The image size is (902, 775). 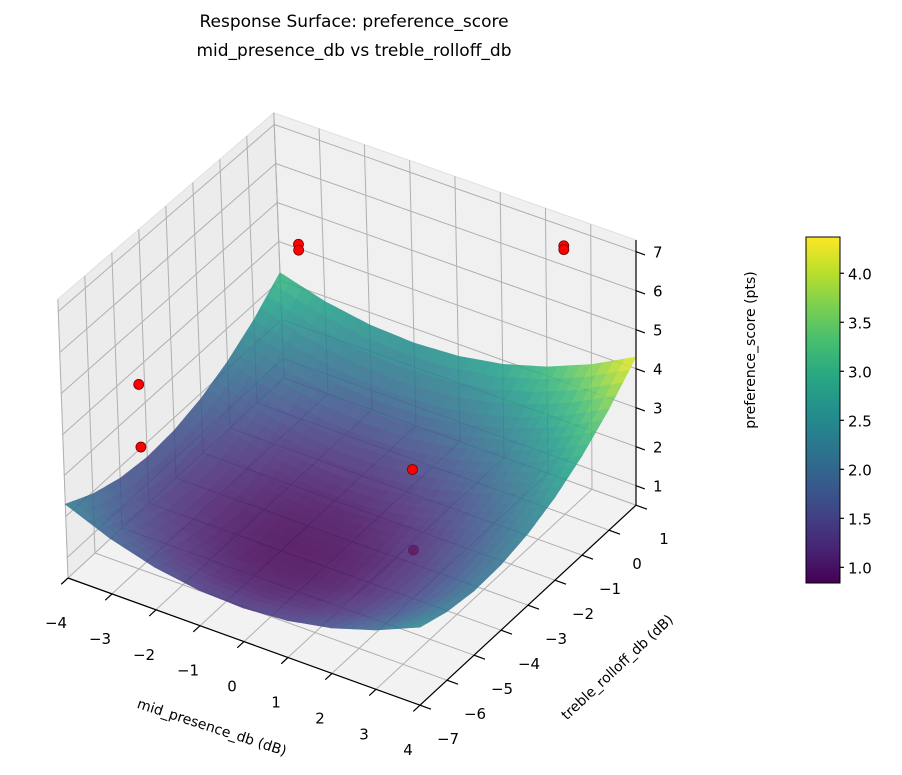 I want to click on y-tick-label: −7, so click(x=448, y=739).